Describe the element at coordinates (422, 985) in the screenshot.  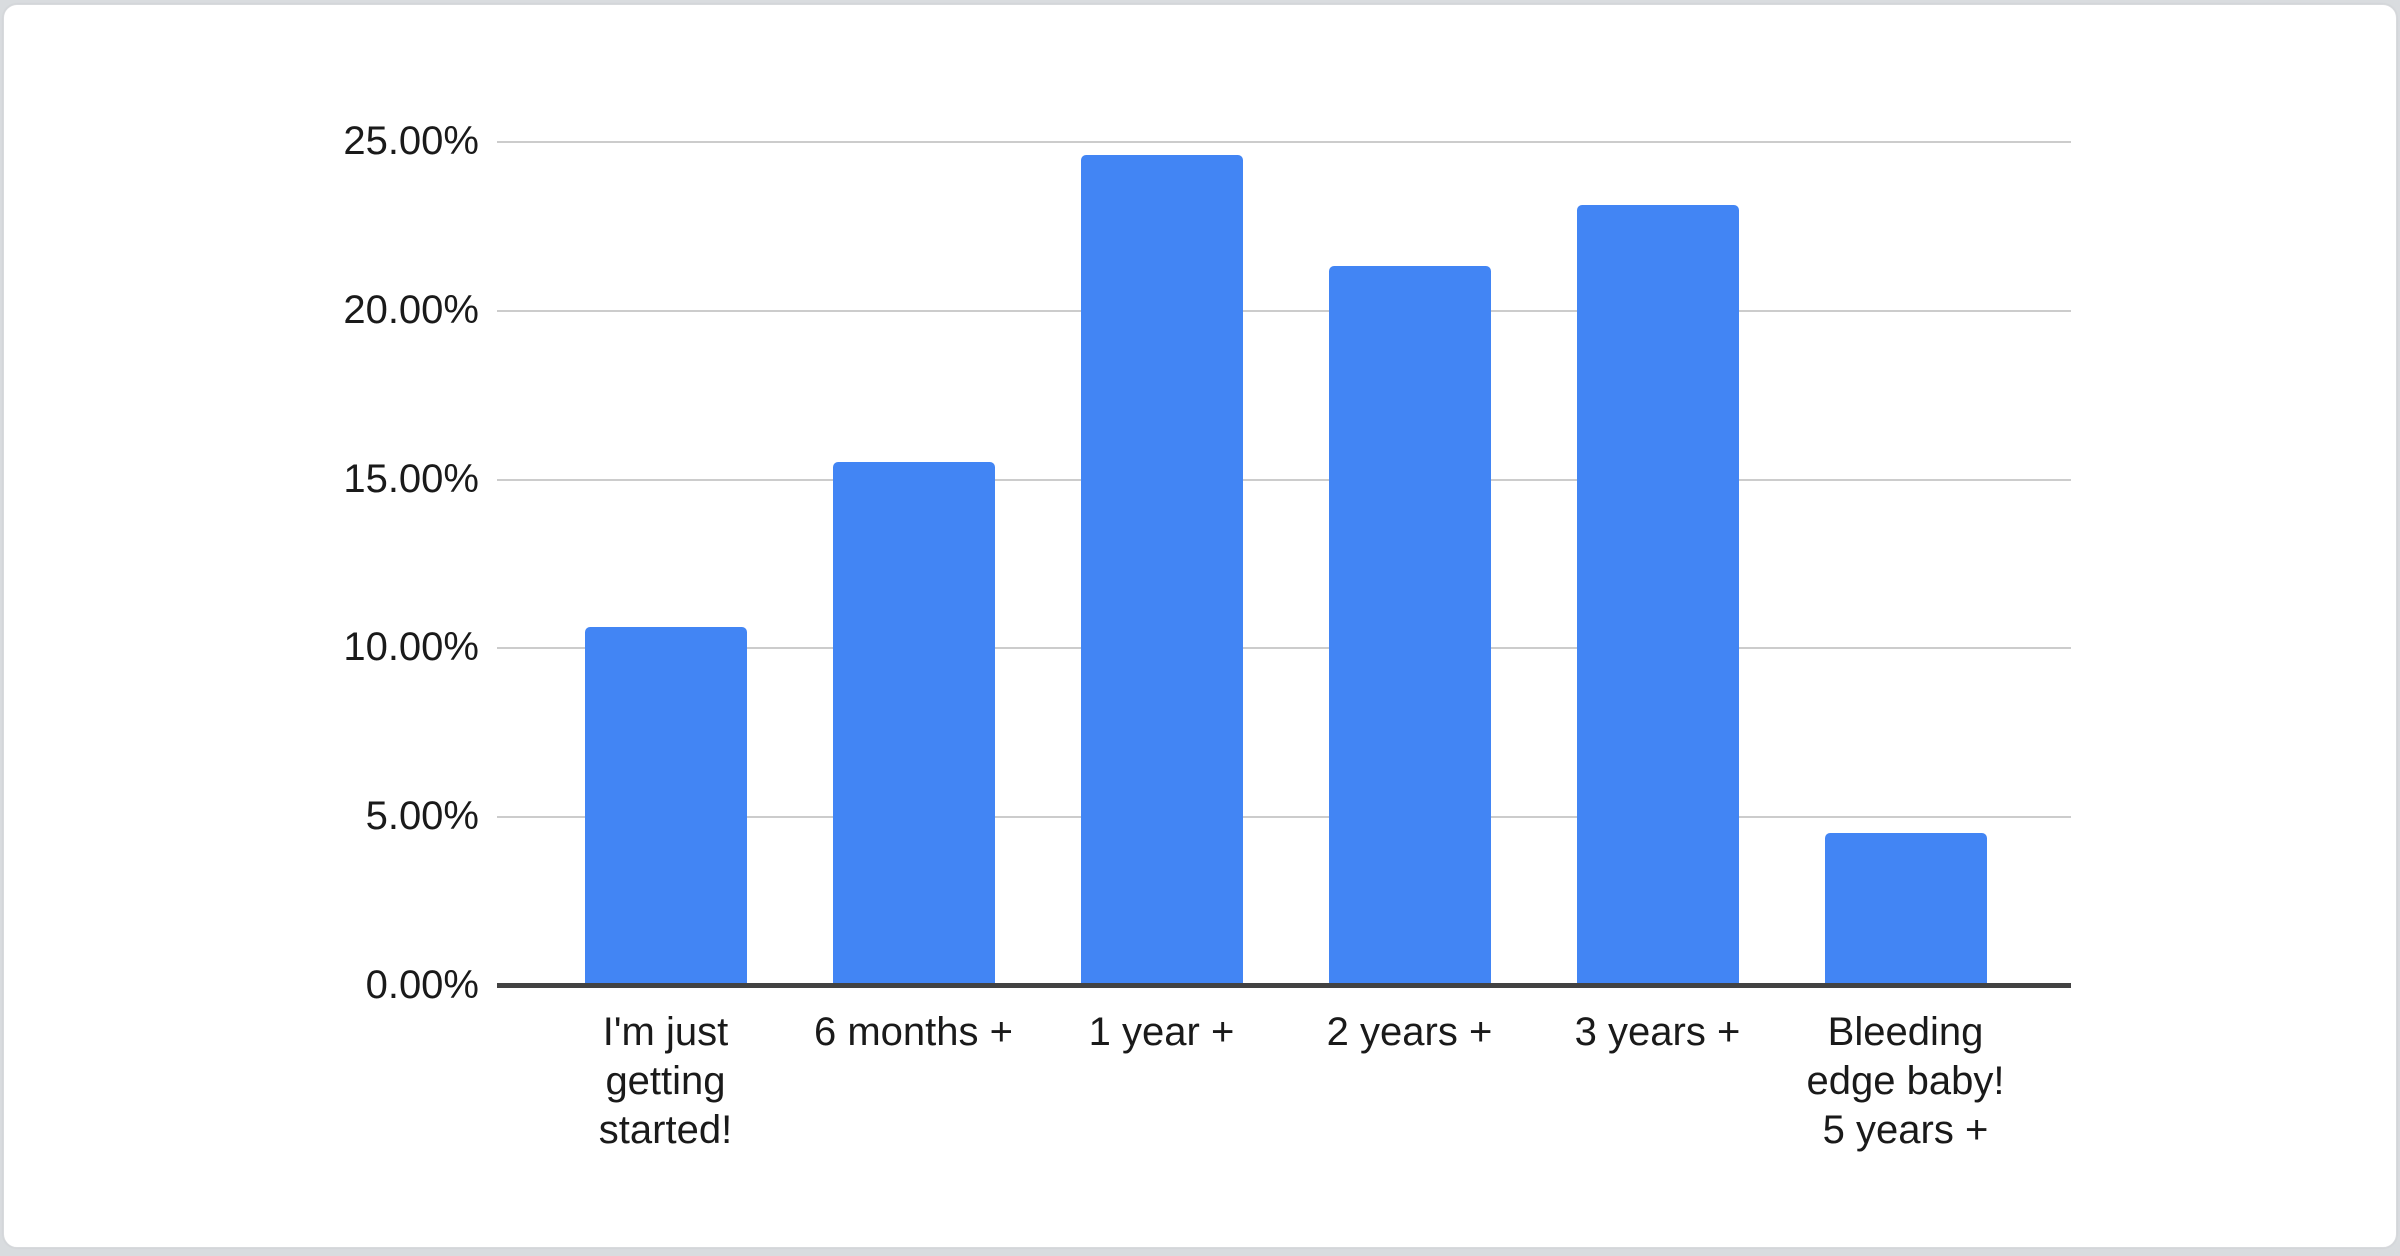
I see `y-tick-label-0pct: 0.00%` at that location.